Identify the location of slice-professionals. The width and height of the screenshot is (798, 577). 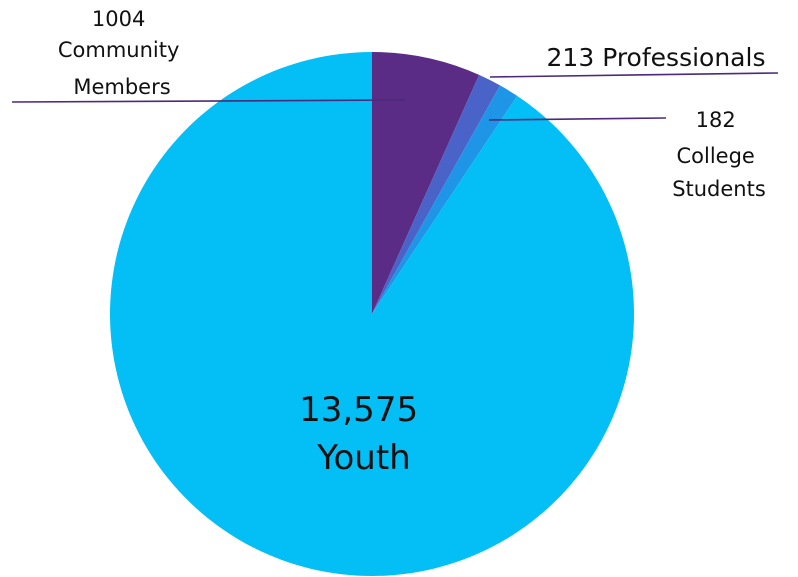
(436, 194).